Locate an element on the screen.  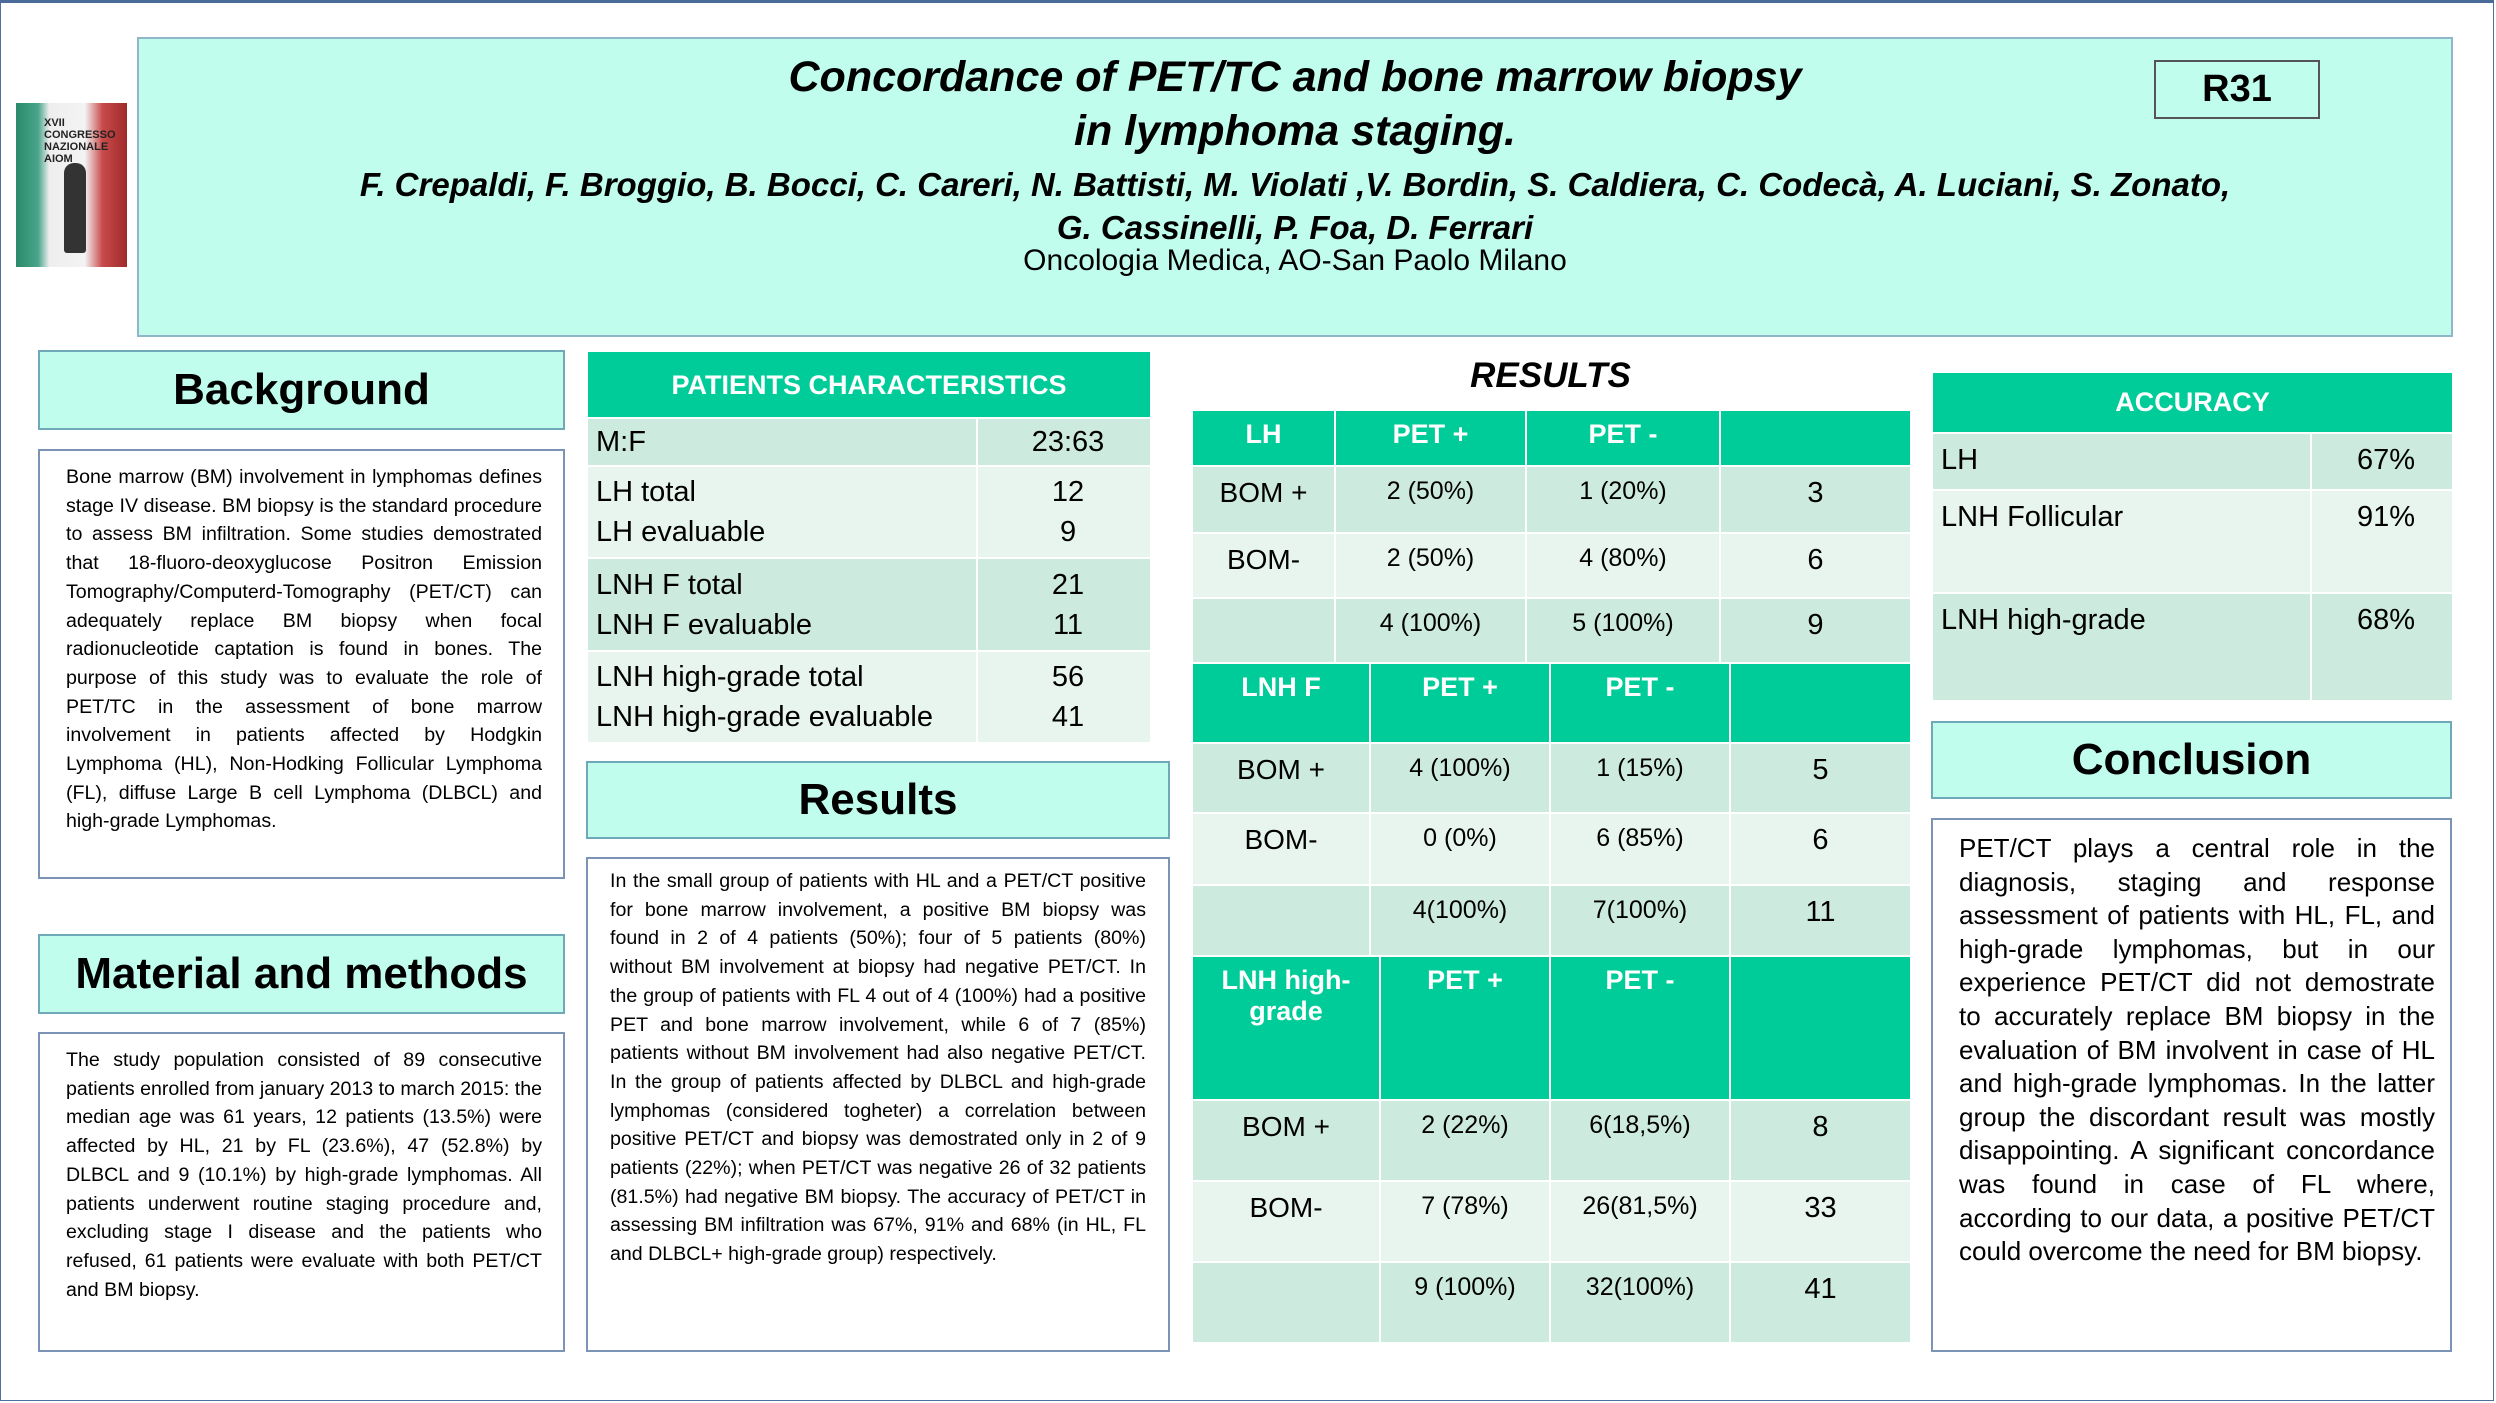
value-line: 11 is located at coordinates (1068, 624).